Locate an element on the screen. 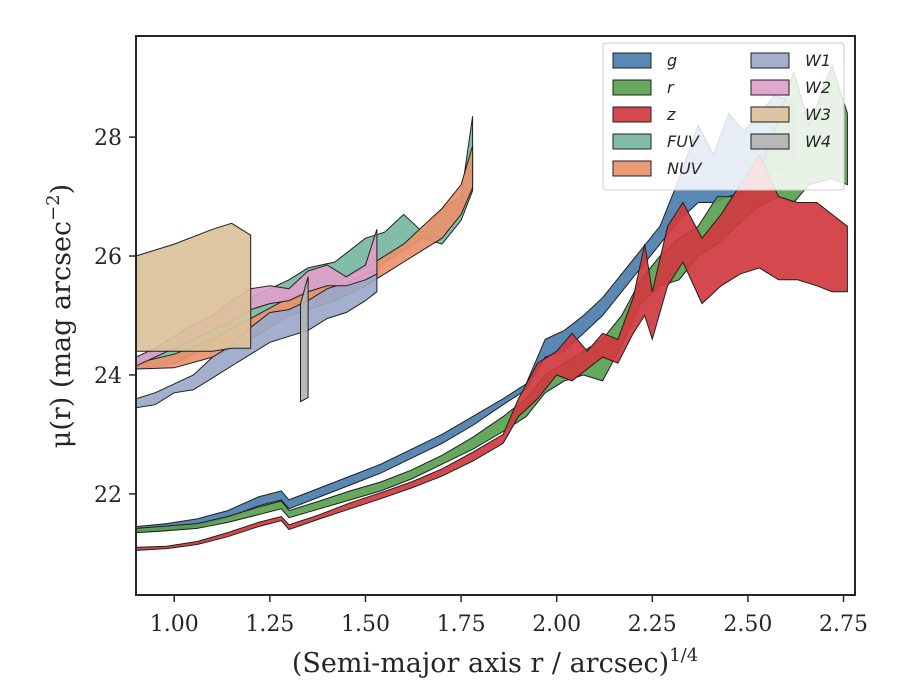  legend: grz FUV NUV W1 W2 W3 W4 is located at coordinates (723, 116).